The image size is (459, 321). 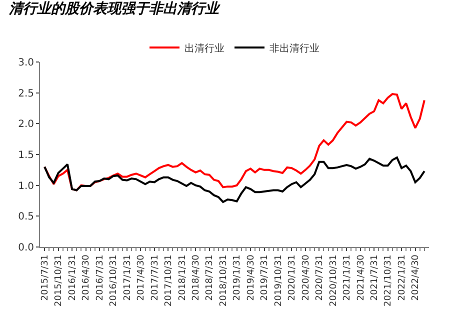 What do you see at coordinates (59, 280) in the screenshot?
I see `x-tick-label: 2015/10/31` at bounding box center [59, 280].